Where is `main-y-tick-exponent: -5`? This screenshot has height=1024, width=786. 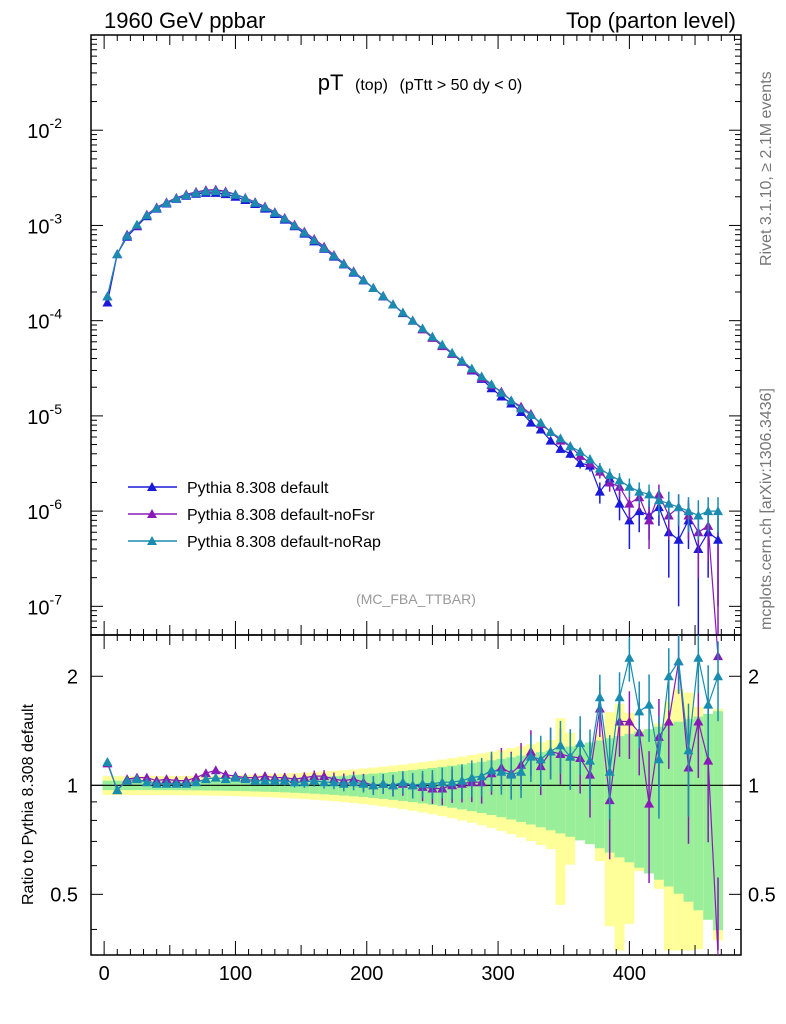 main-y-tick-exponent: -5 is located at coordinates (56, 409).